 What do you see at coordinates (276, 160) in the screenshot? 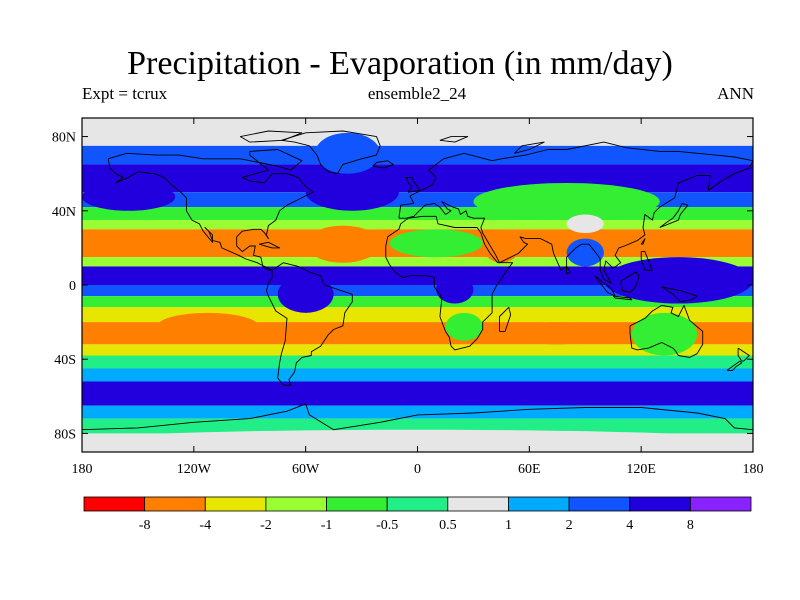
I see `coastline-baffin` at bounding box center [276, 160].